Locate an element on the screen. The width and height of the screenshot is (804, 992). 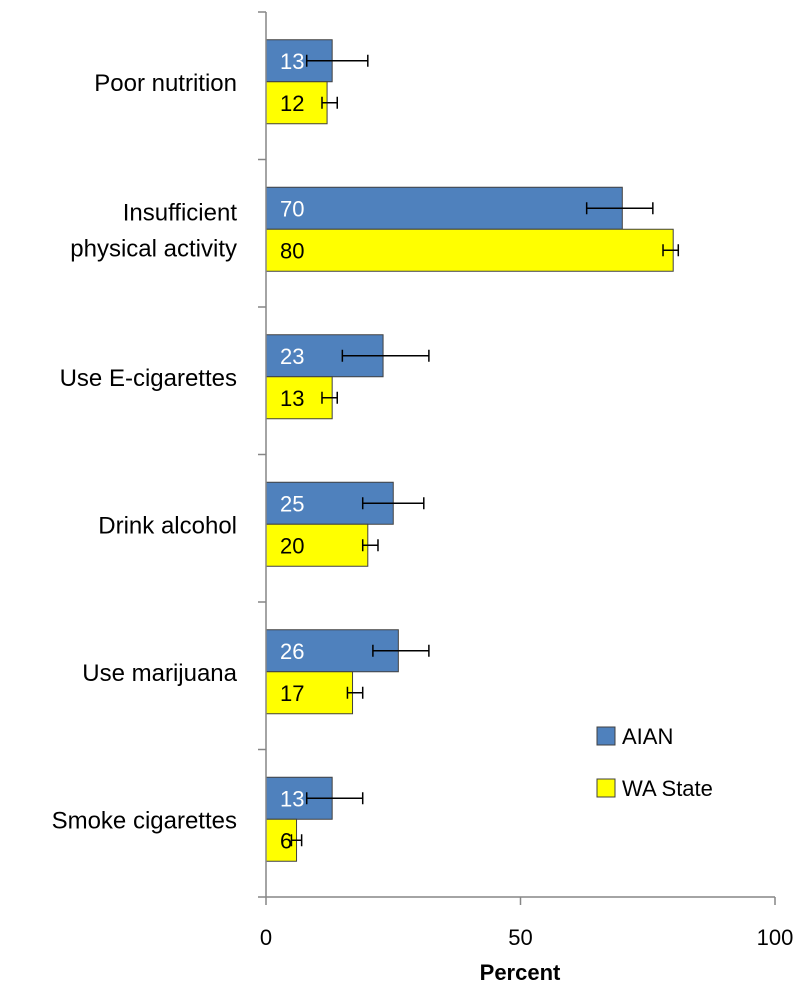
data-label: 20 is located at coordinates (292, 545).